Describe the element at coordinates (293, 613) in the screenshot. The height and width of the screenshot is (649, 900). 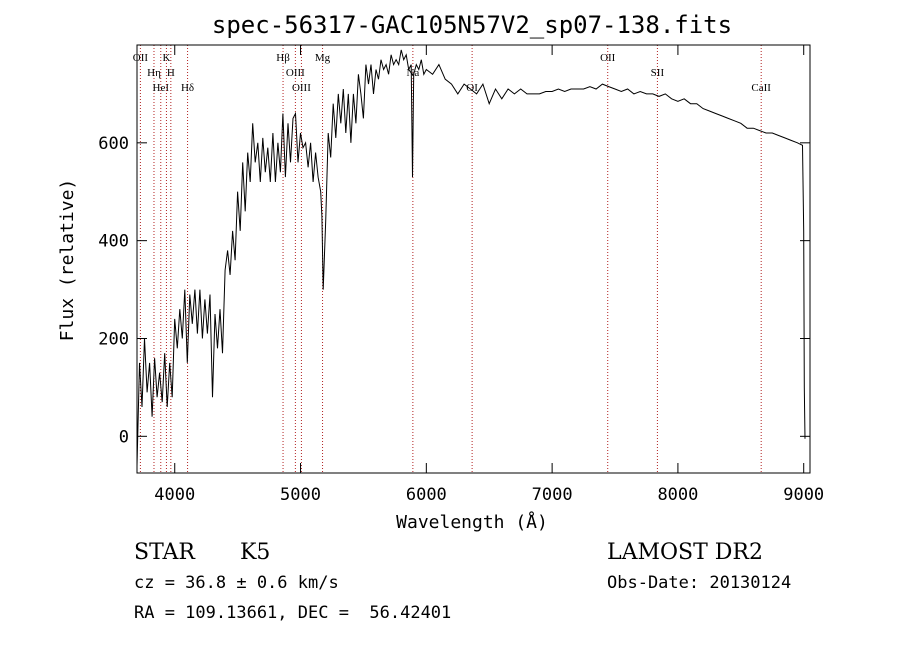
I see `coordinates: RA = 109.13661, DEC = 56.42401` at that location.